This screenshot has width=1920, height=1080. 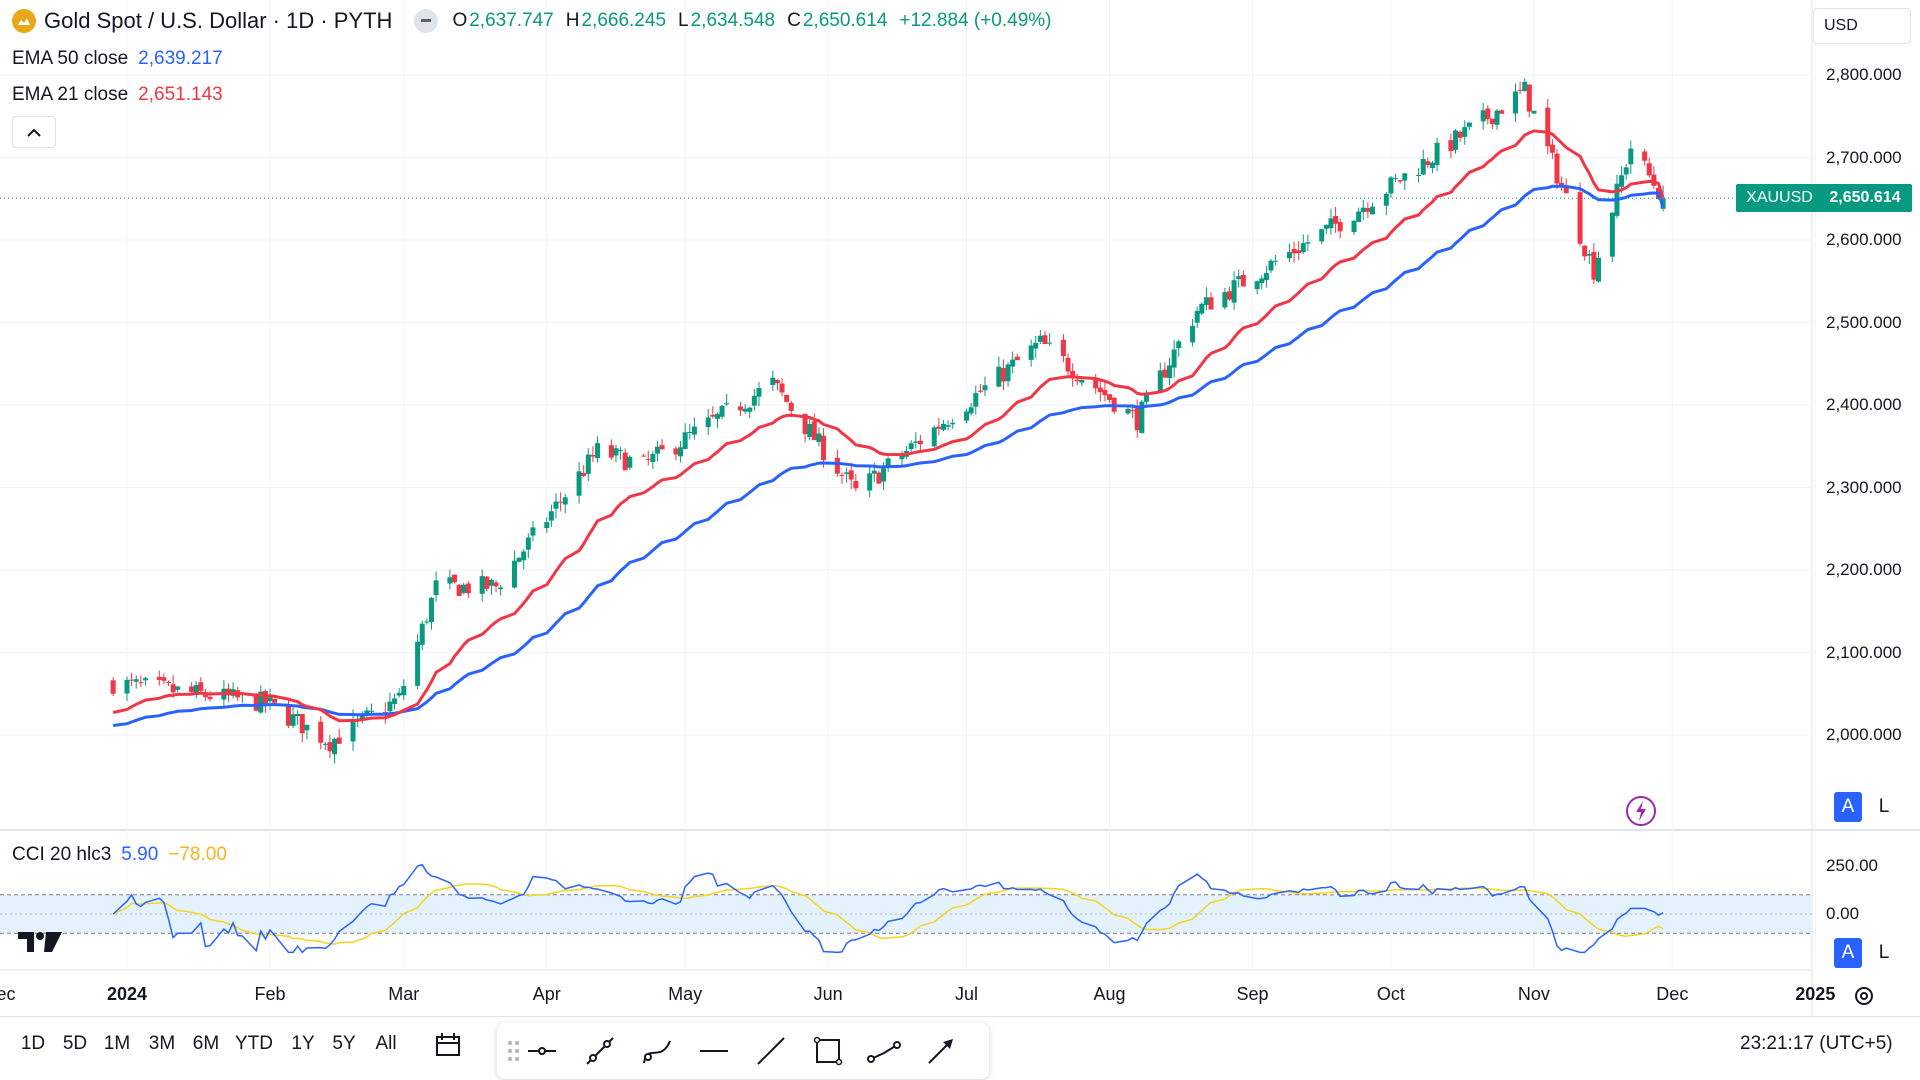 What do you see at coordinates (1815, 994) in the screenshot?
I see `time-tick-label: 2025` at bounding box center [1815, 994].